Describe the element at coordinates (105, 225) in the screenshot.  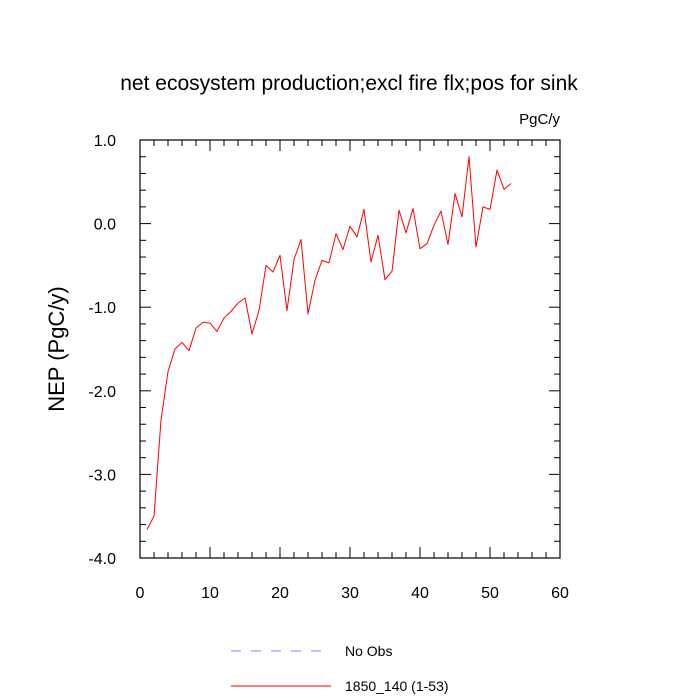
I see `y-tick-label: 0.0` at that location.